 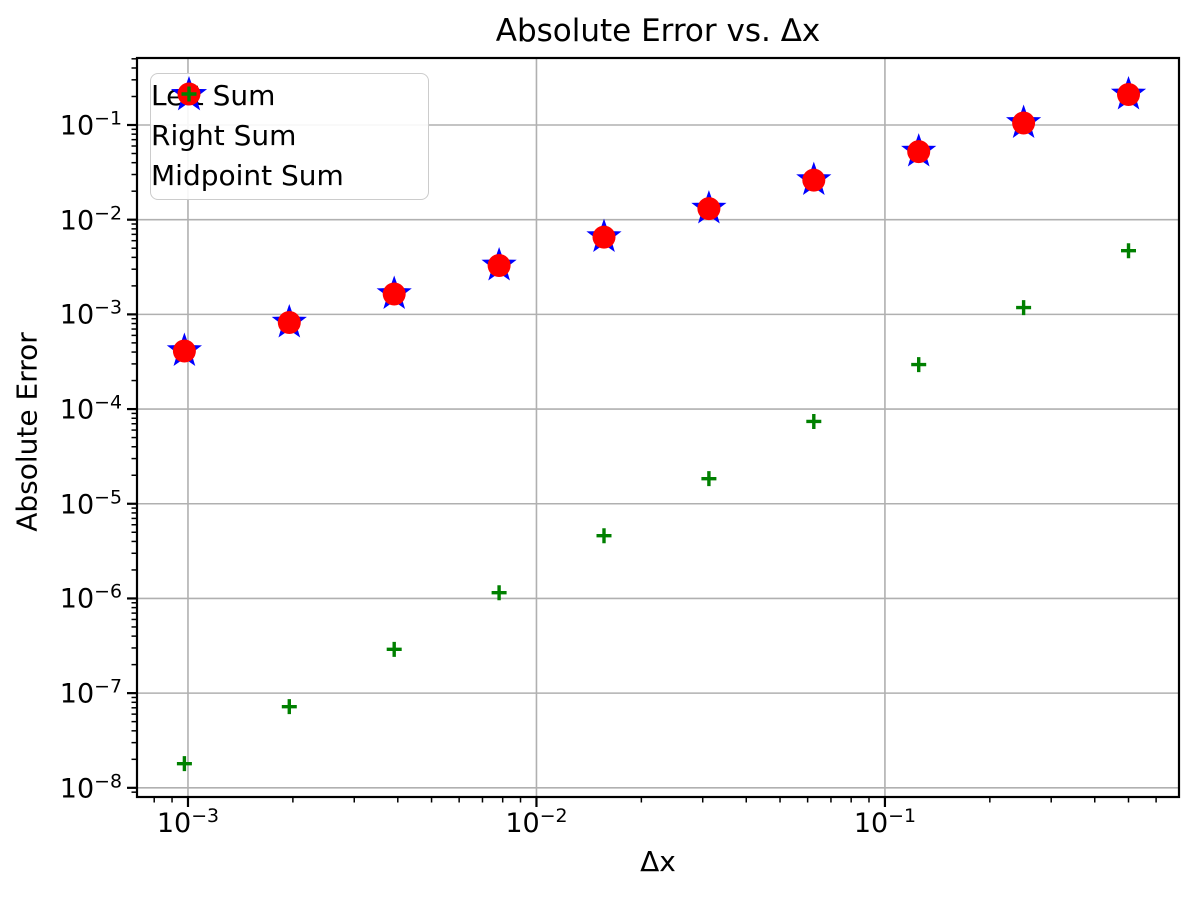 What do you see at coordinates (90, 219) in the screenshot?
I see `y-tick-label: 10⁻²` at bounding box center [90, 219].